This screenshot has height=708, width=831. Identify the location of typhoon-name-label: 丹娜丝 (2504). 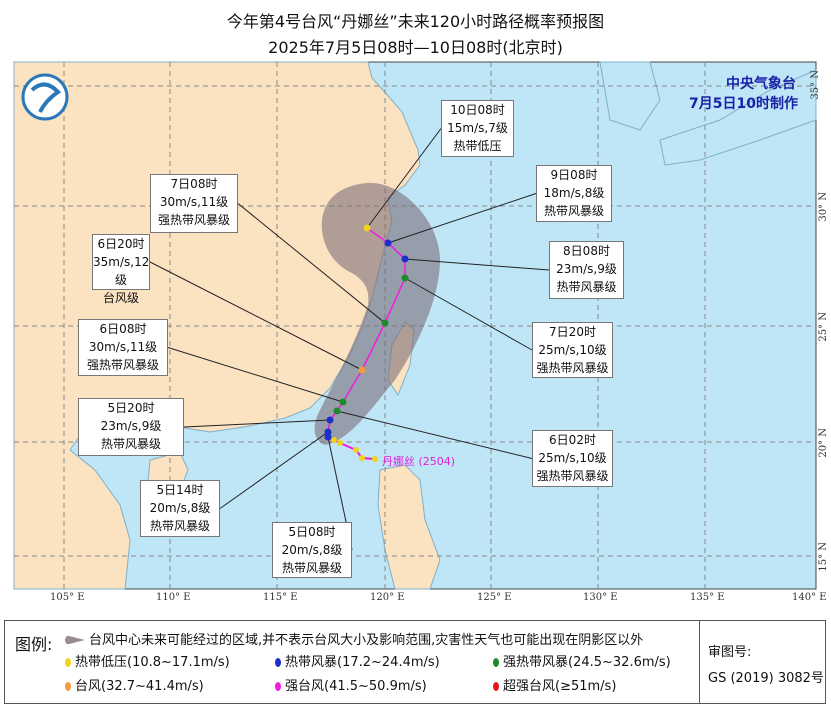
(419, 461).